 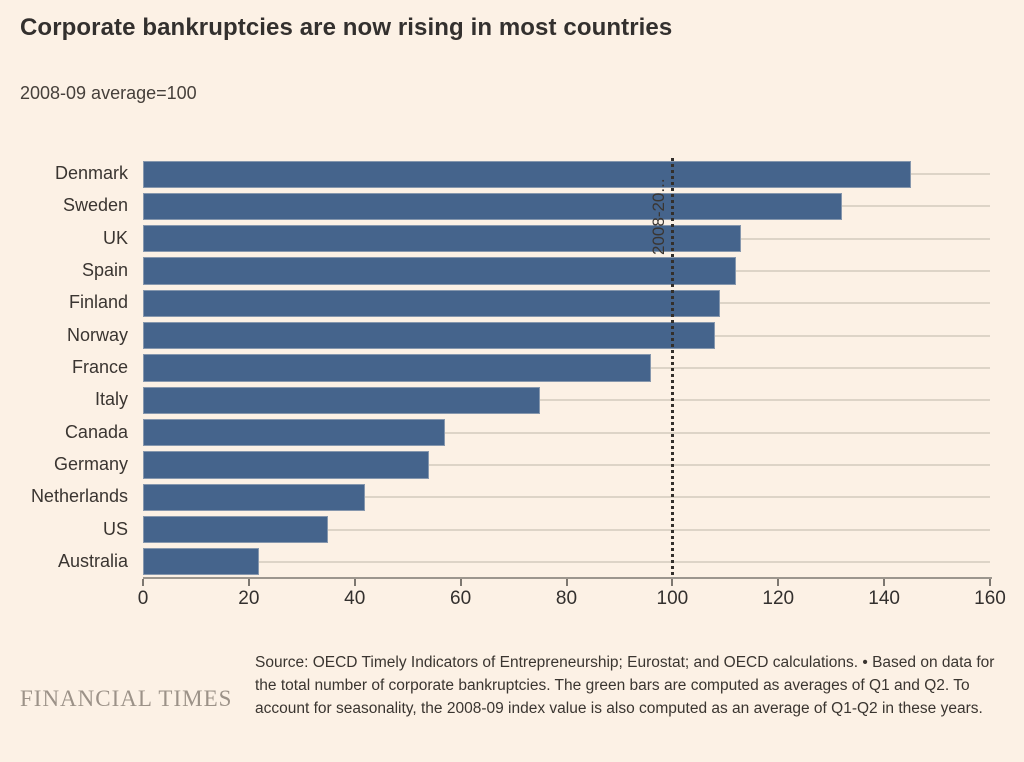 I want to click on bar-germany, so click(x=286, y=465).